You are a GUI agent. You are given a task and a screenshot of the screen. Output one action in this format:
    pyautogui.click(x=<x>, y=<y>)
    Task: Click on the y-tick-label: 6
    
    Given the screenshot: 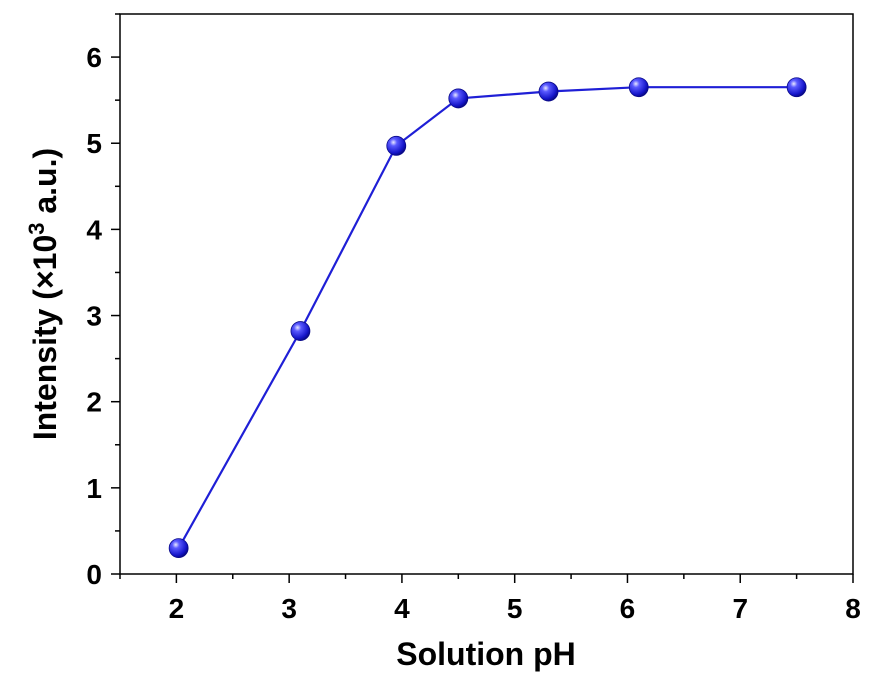 What is the action you would take?
    pyautogui.click(x=94, y=57)
    